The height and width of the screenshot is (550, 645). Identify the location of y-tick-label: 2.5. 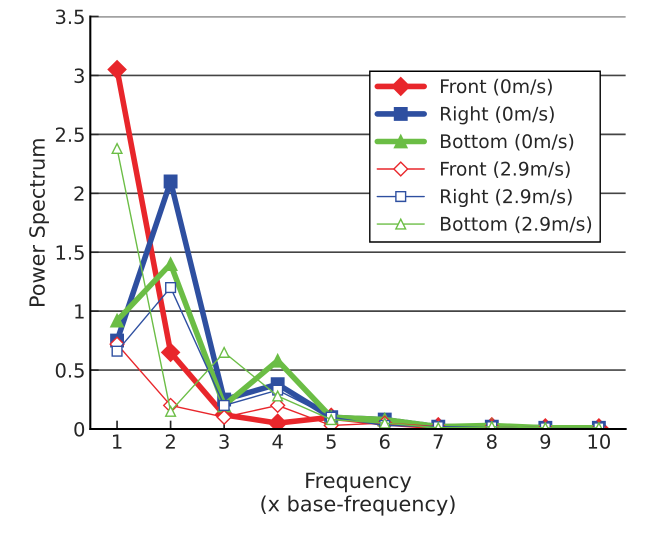
(70, 134).